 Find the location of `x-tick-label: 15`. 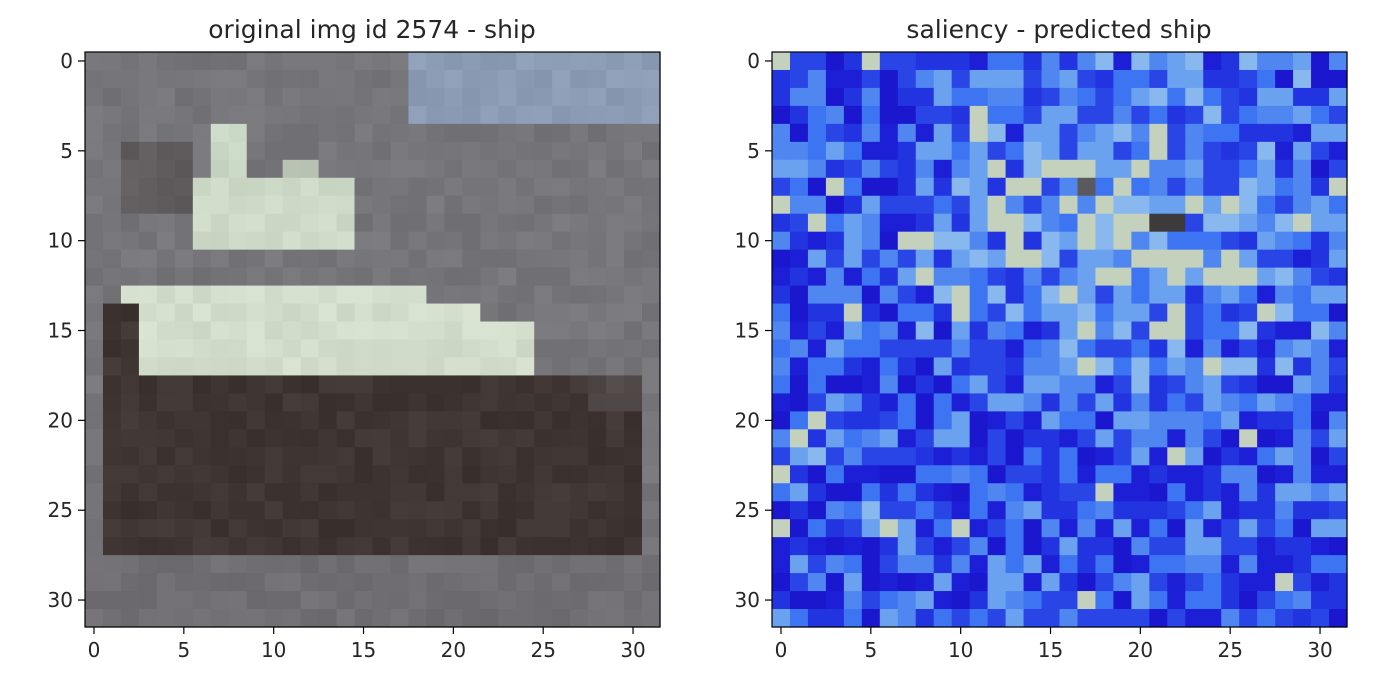

x-tick-label: 15 is located at coordinates (1050, 650).